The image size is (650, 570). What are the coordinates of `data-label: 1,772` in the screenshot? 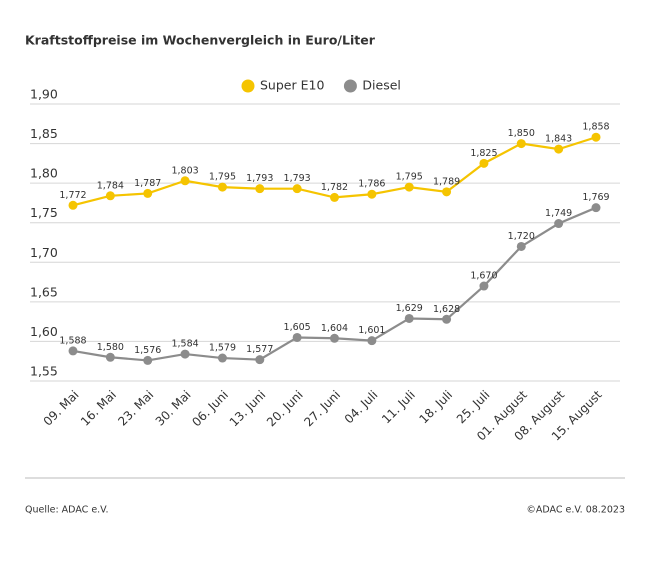 It's located at (72, 195).